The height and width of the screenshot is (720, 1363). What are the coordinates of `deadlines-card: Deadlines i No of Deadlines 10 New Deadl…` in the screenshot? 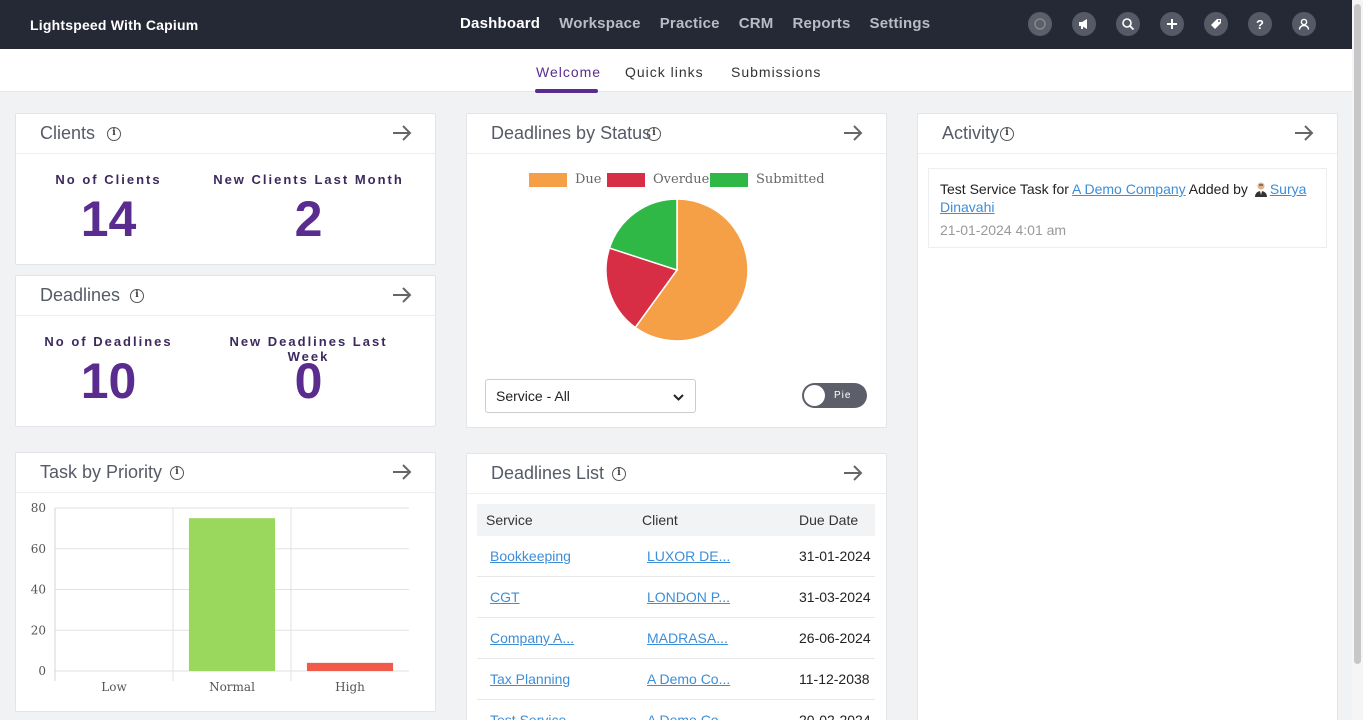 It's located at (225, 351).